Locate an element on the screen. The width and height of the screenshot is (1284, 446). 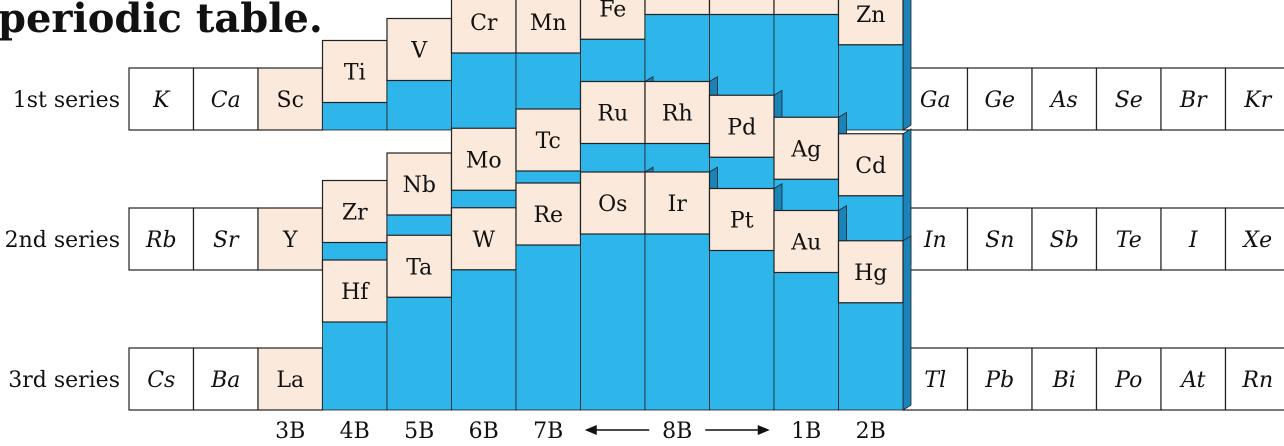
element-cell-se: Se is located at coordinates (1129, 99).